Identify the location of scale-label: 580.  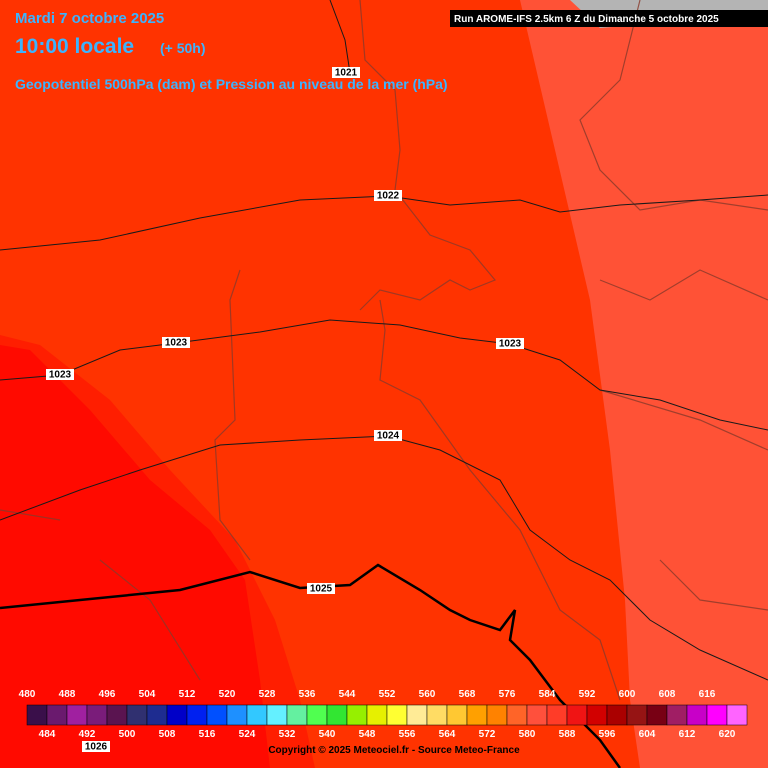
(527, 734).